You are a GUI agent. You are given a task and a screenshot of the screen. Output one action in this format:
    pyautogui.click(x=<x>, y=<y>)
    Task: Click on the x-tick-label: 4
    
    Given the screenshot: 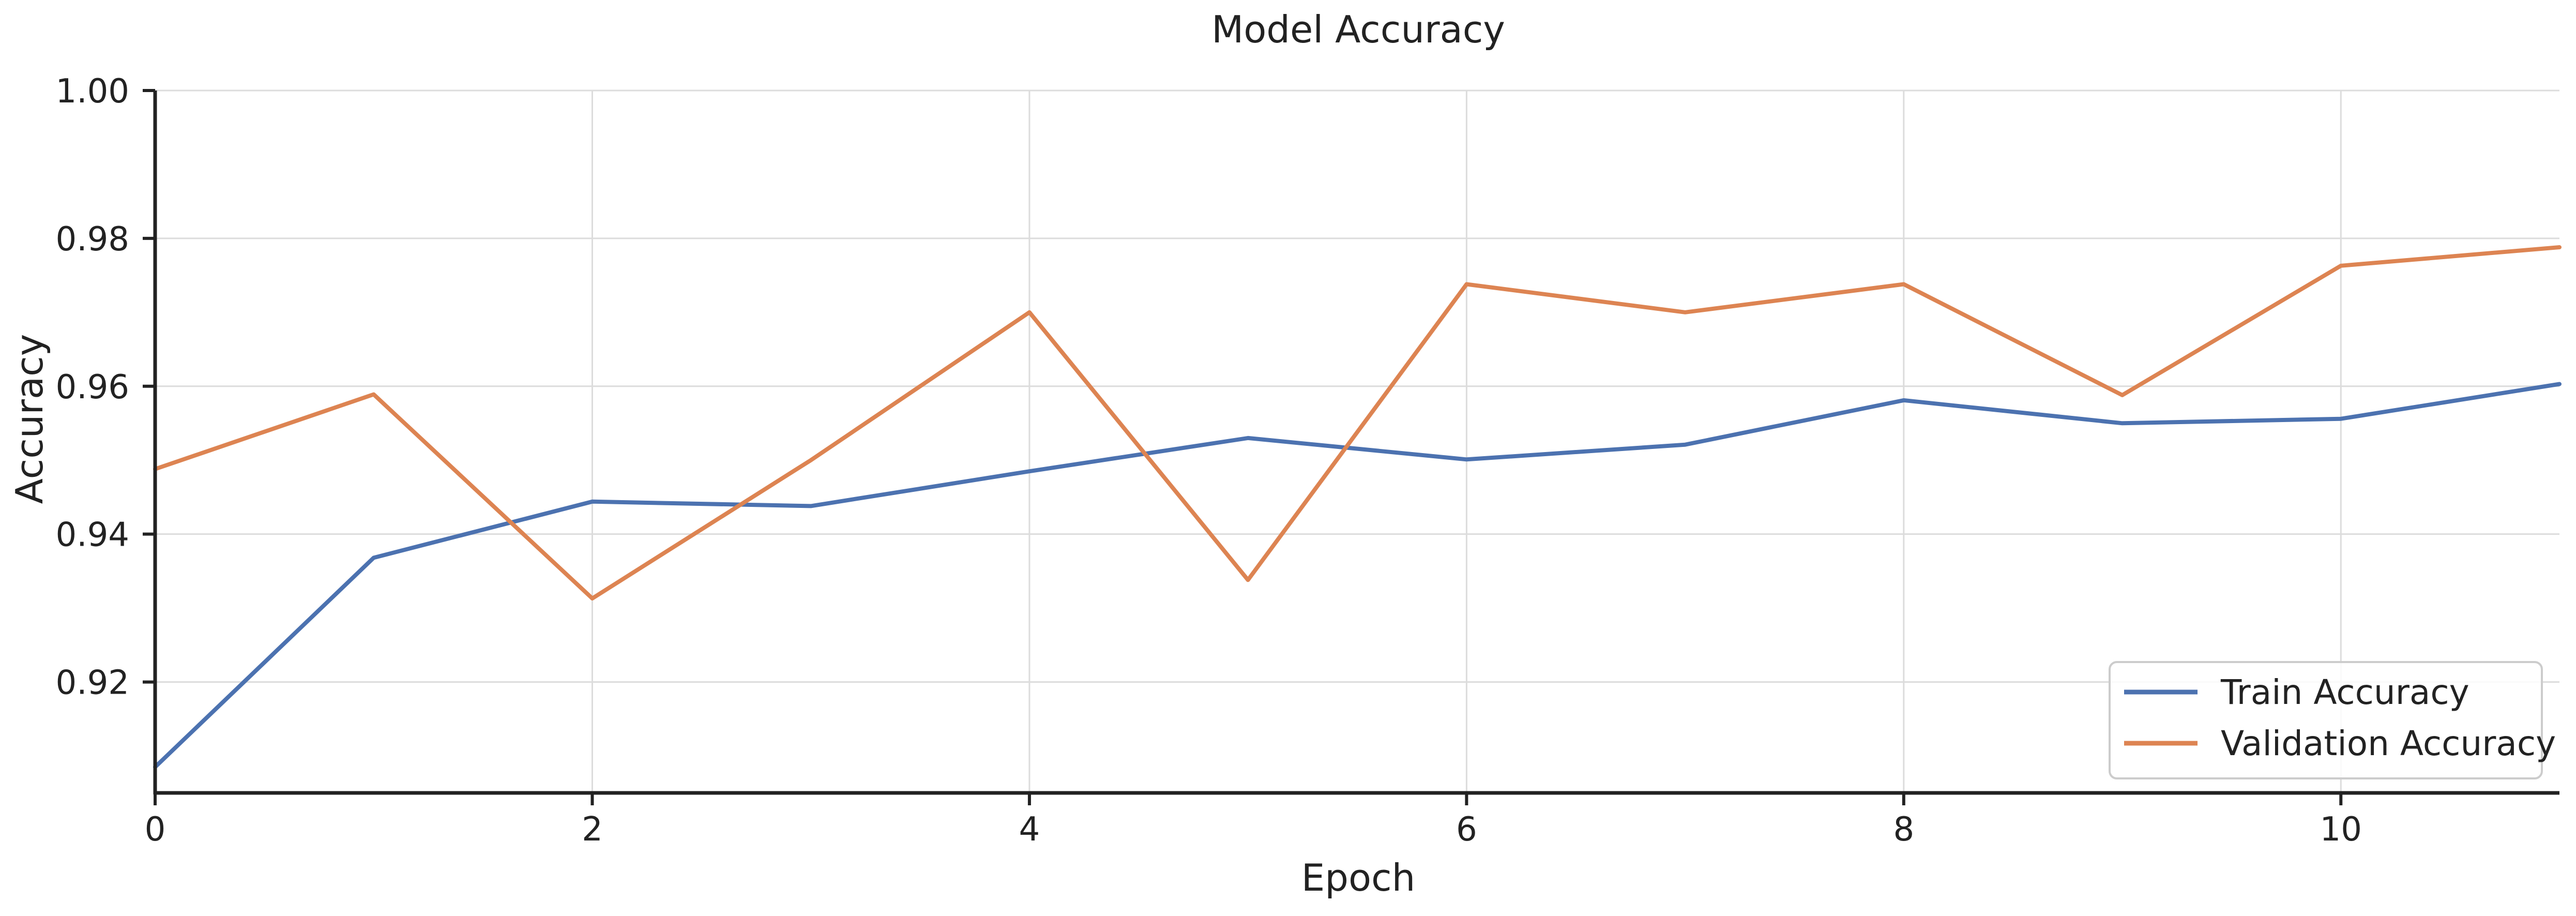 What is the action you would take?
    pyautogui.click(x=1029, y=830)
    